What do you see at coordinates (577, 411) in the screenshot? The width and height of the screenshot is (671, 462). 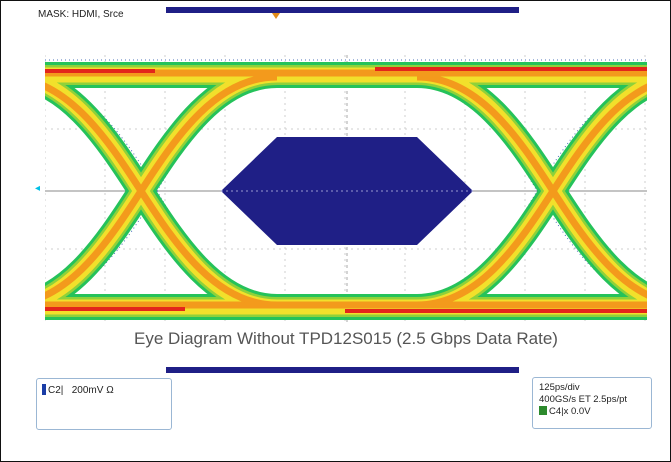 I see `trigger-level: x 0.0V` at bounding box center [577, 411].